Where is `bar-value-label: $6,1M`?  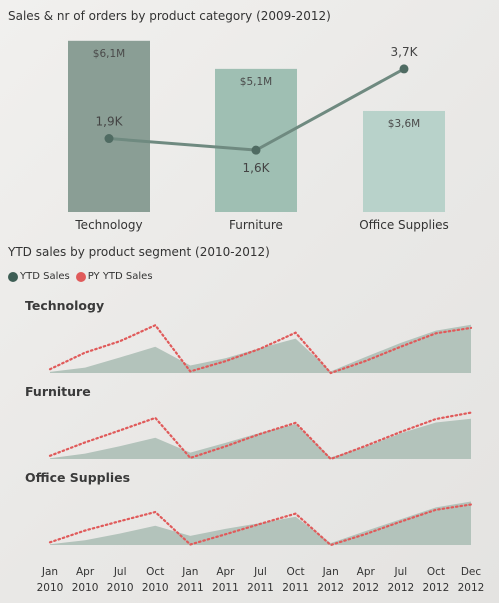
bar-value-label: $6,1M is located at coordinates (109, 54).